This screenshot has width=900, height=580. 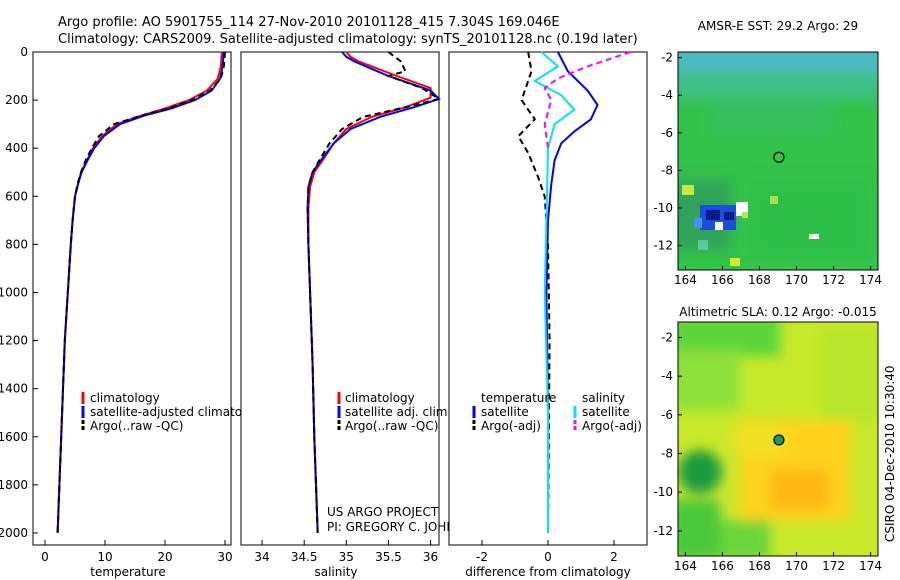 I want to click on depth-tick-label: 200, so click(x=16, y=100).